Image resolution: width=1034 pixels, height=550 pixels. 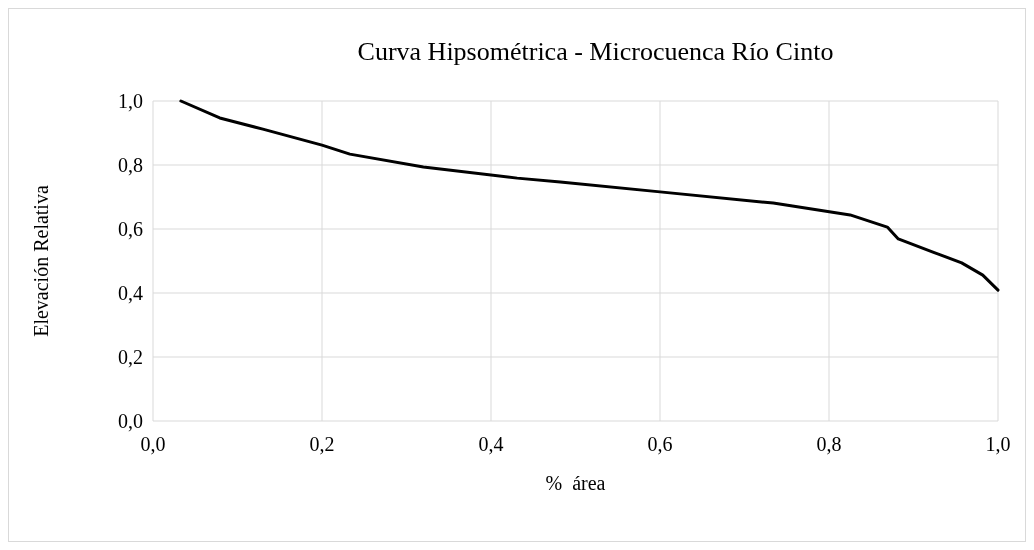 What do you see at coordinates (41, 261) in the screenshot?
I see `y-axis-title: Elevación Relativa` at bounding box center [41, 261].